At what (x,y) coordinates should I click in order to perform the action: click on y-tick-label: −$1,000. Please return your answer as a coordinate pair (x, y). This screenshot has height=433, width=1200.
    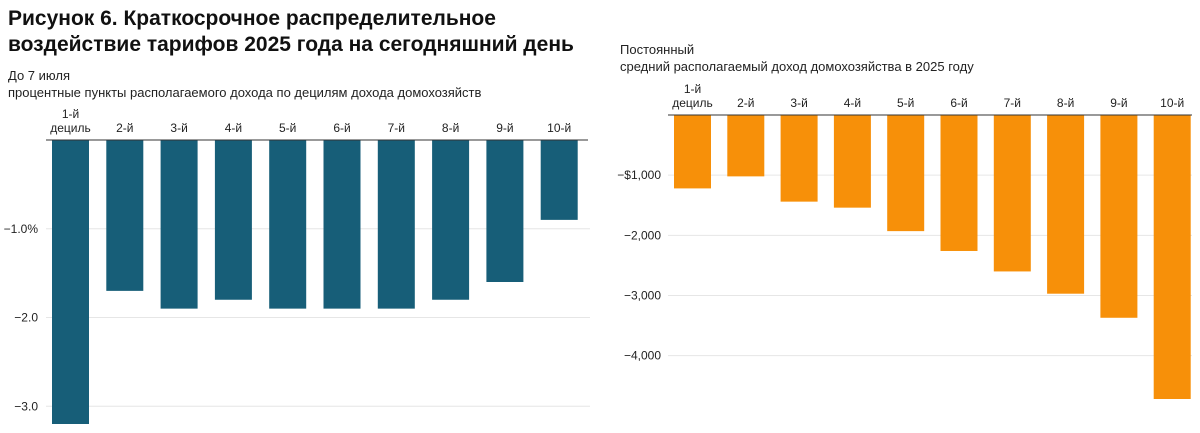
    Looking at the image, I should click on (639, 175).